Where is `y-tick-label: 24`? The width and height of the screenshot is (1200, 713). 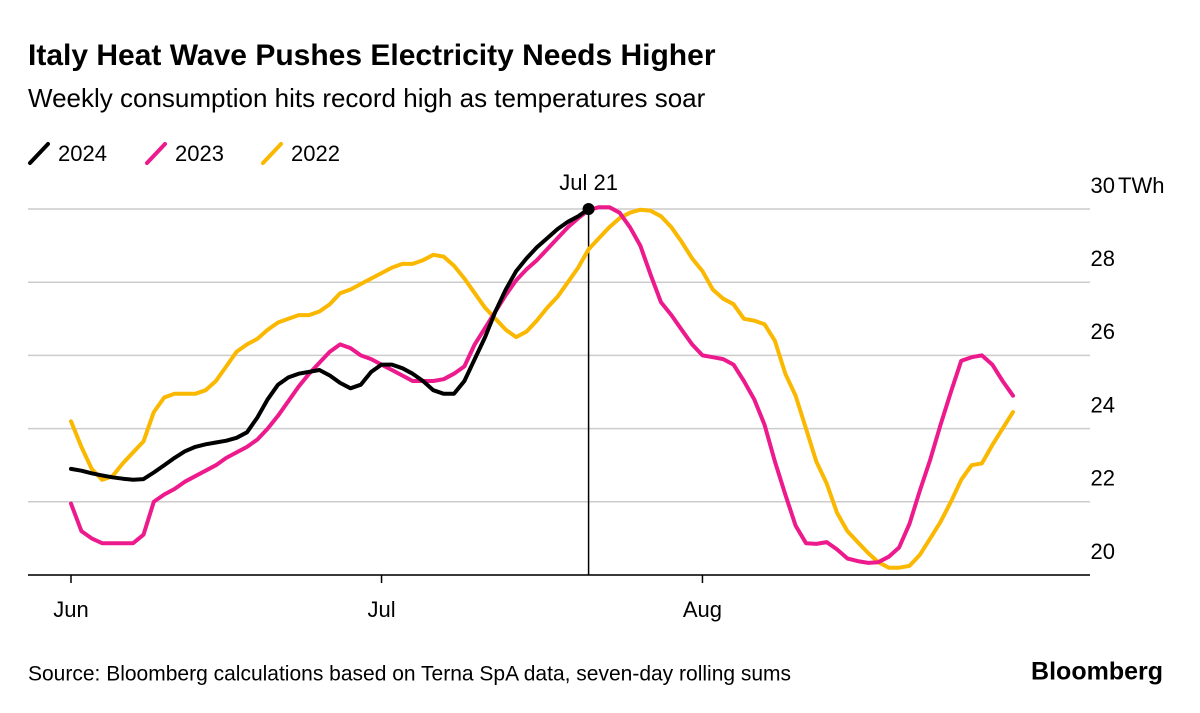
y-tick-label: 24 is located at coordinates (1103, 404).